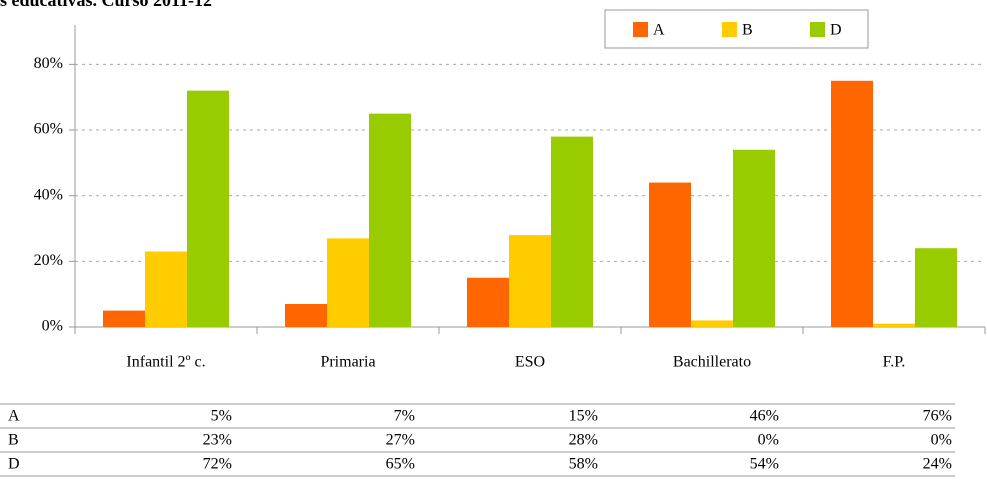  What do you see at coordinates (712, 362) in the screenshot?
I see `x-tick-label: Bachillerato` at bounding box center [712, 362].